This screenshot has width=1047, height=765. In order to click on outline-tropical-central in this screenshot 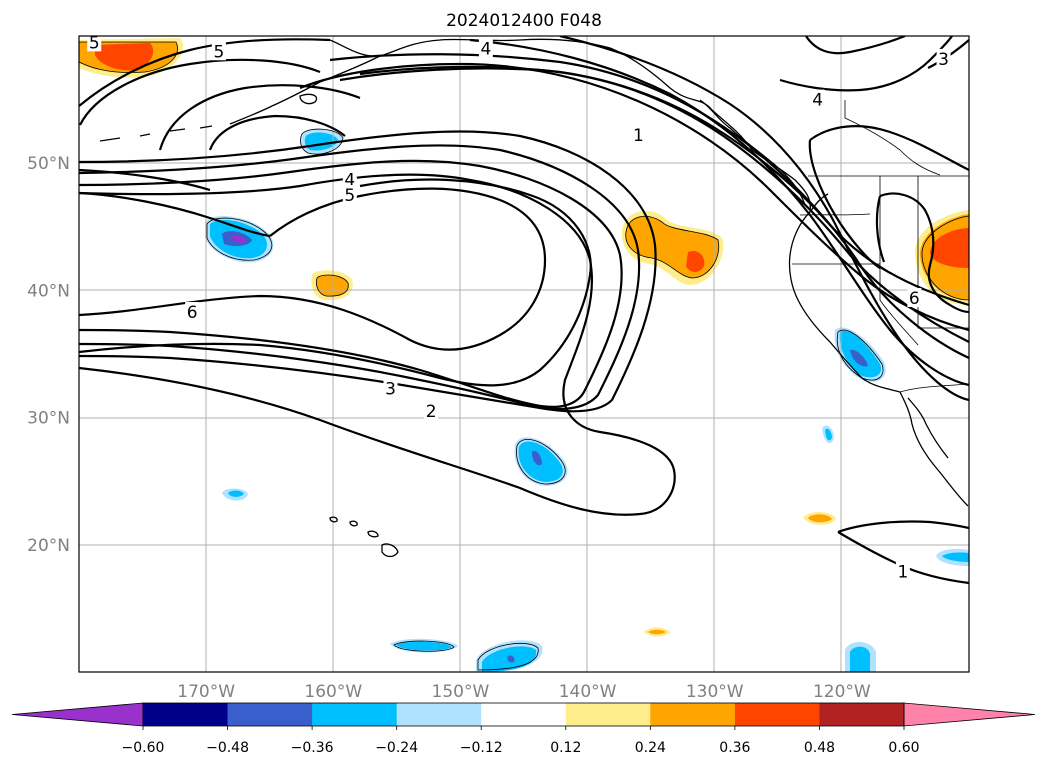, I will do `click(424, 646)`.